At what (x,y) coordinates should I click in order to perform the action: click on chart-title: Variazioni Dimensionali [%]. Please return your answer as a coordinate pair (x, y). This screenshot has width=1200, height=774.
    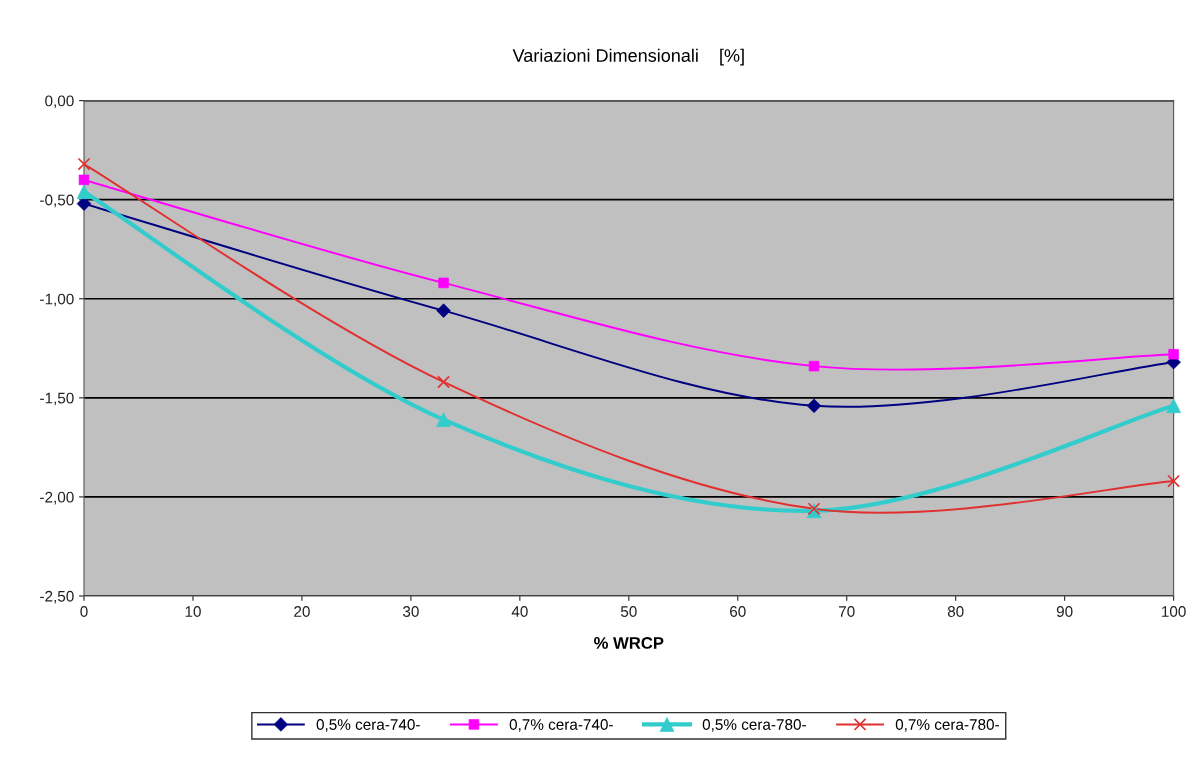
    Looking at the image, I should click on (628, 57).